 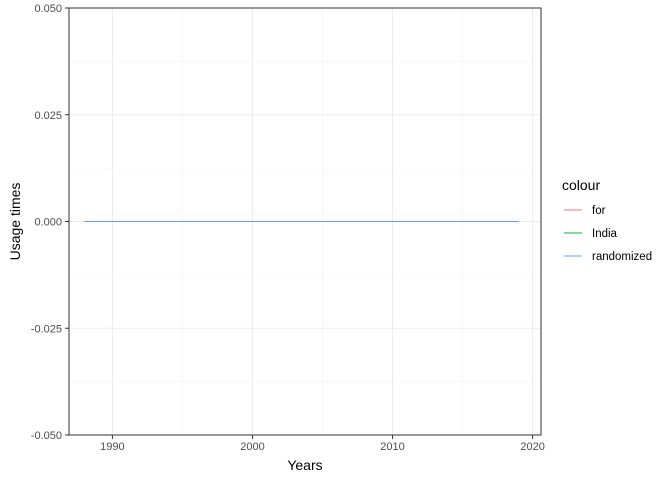 What do you see at coordinates (46, 436) in the screenshot?
I see `y-tick-label: -0.050` at bounding box center [46, 436].